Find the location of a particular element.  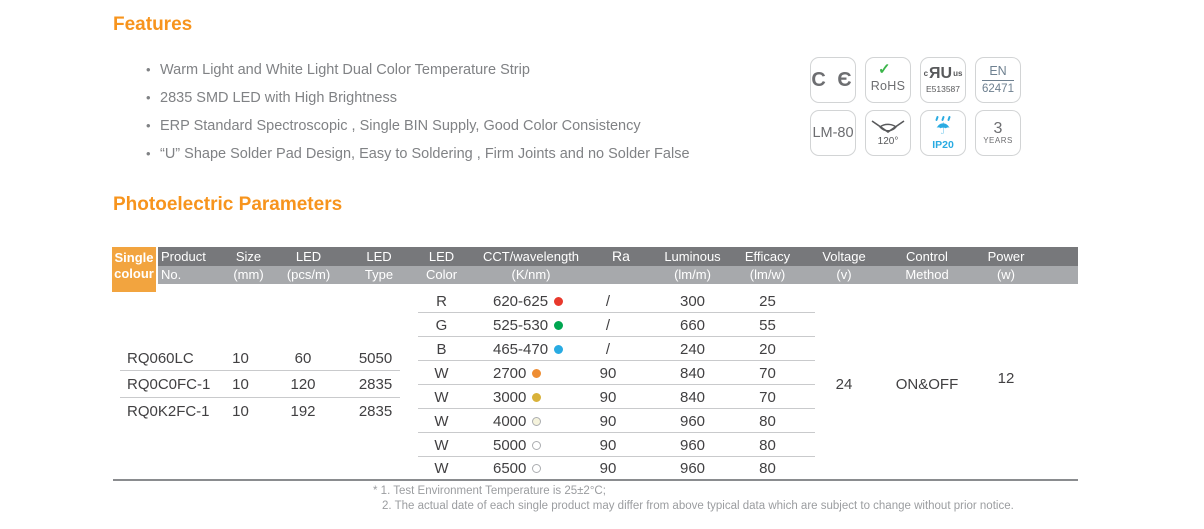

en-label: EN is located at coordinates (998, 72).